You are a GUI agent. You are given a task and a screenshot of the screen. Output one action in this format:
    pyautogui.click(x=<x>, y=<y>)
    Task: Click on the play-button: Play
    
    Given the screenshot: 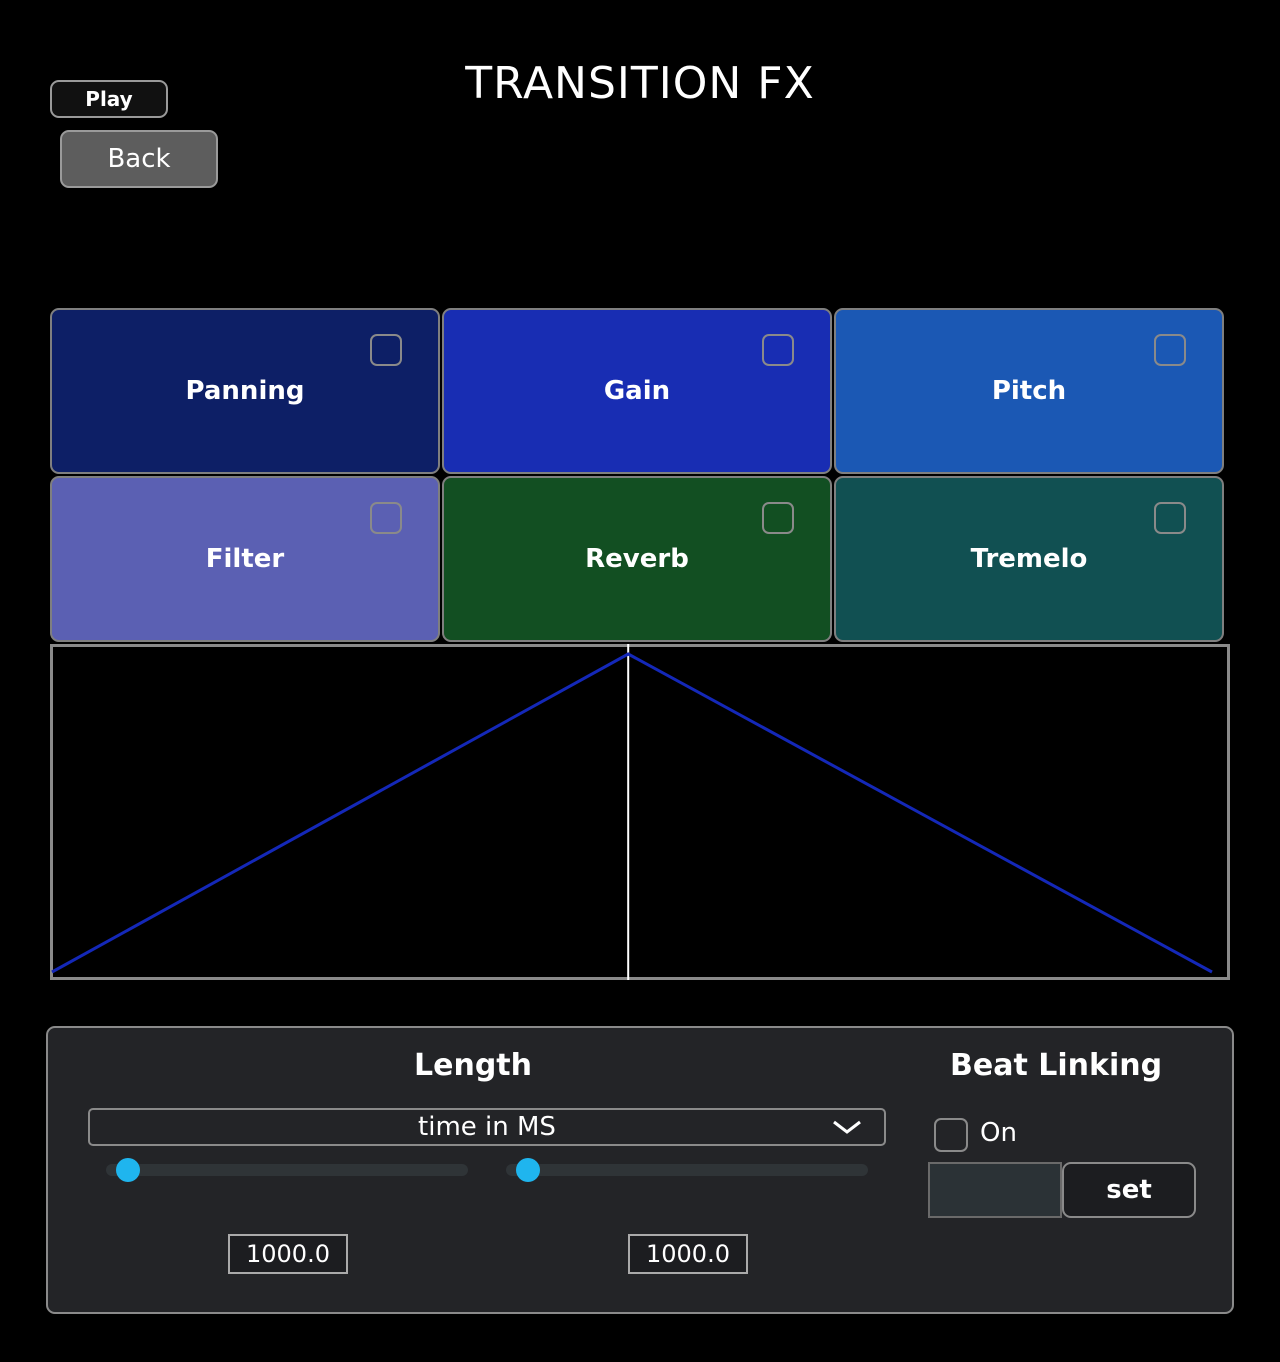 What is the action you would take?
    pyautogui.click(x=109, y=99)
    